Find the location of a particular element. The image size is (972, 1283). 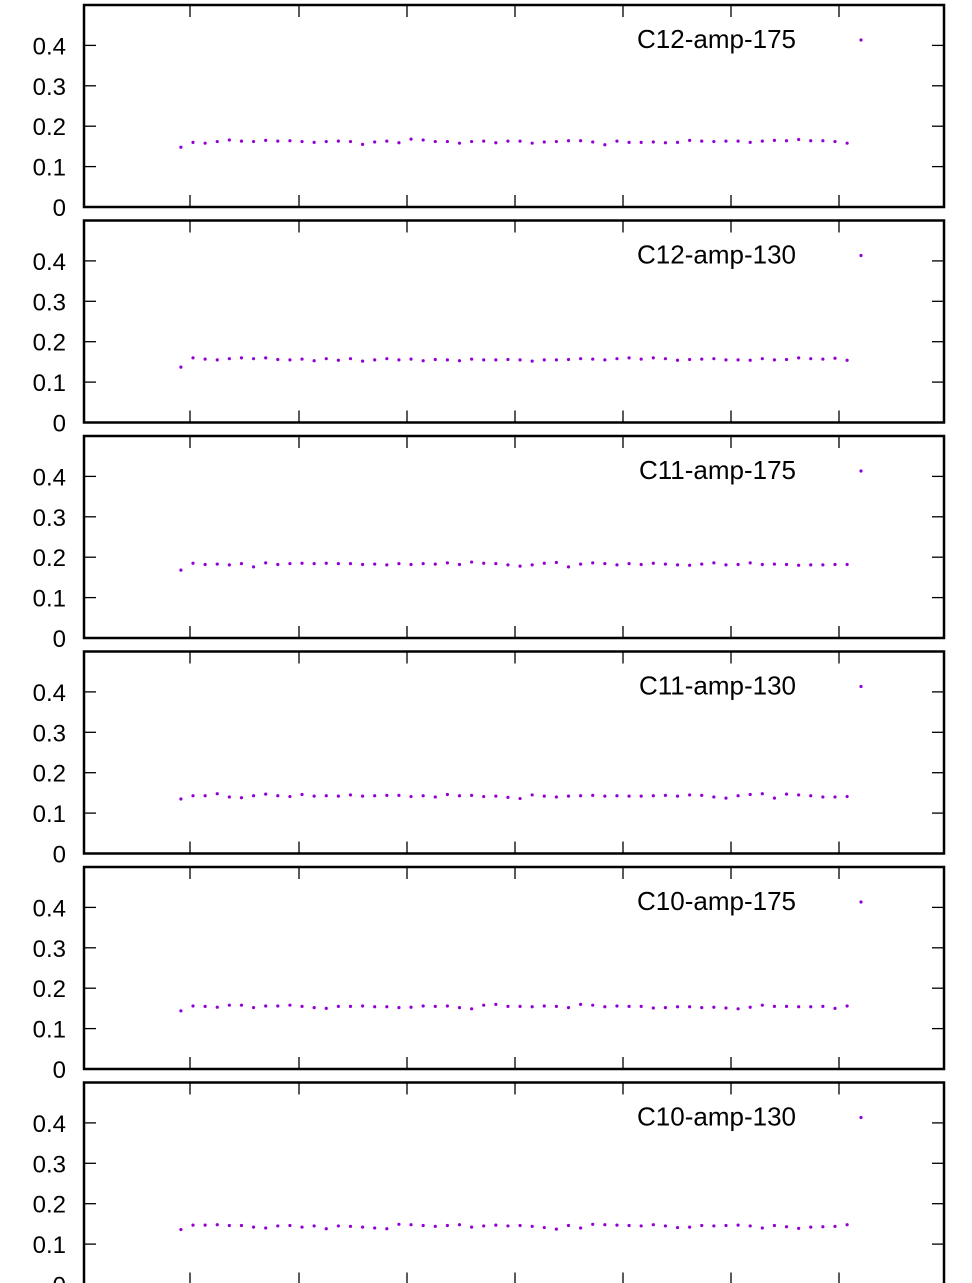

legend-label: C11-amp-175 is located at coordinates (717, 470).